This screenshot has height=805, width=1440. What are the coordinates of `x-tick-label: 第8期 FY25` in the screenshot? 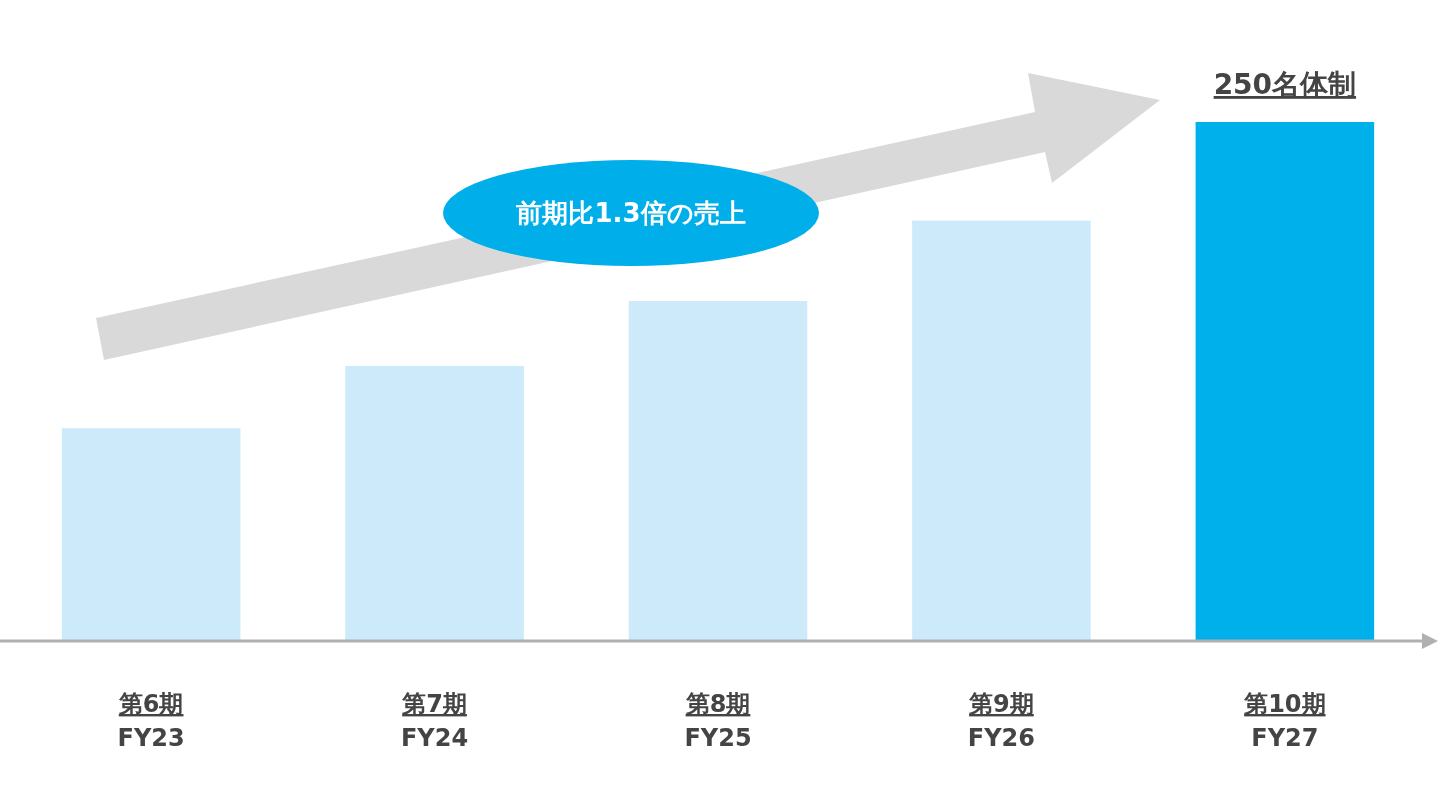 It's located at (718, 721).